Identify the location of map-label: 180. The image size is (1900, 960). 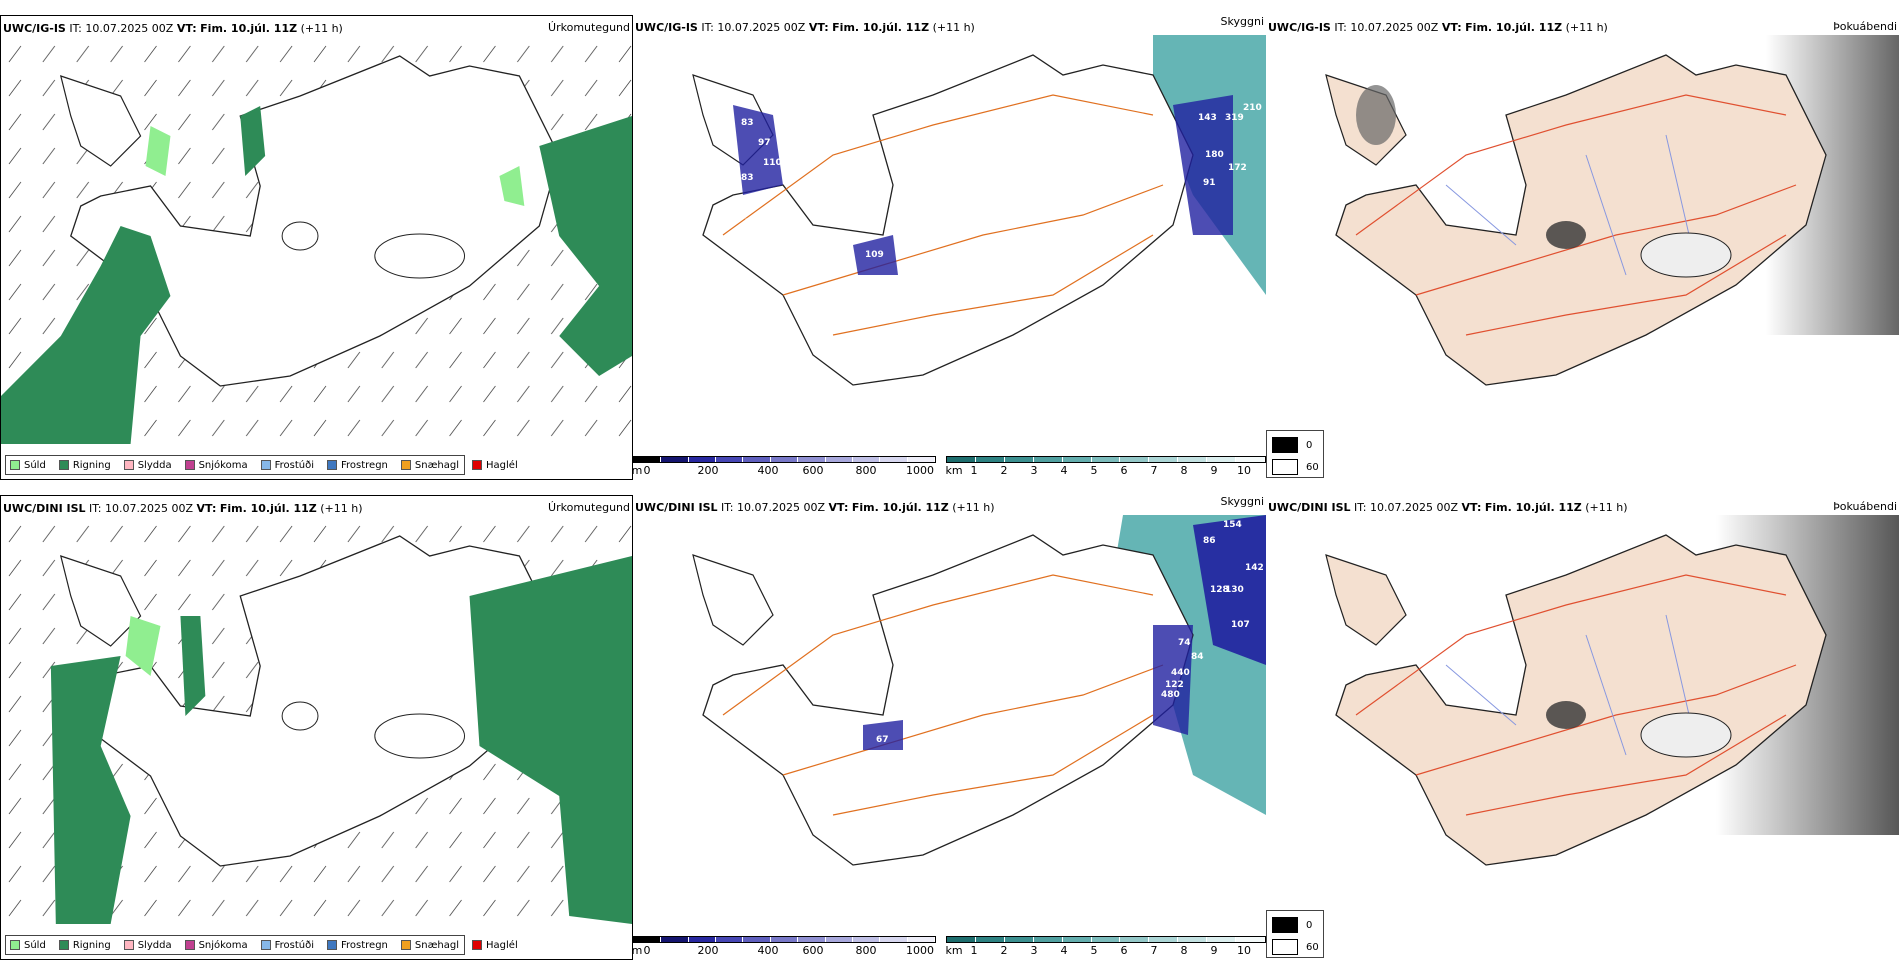
(1214, 155).